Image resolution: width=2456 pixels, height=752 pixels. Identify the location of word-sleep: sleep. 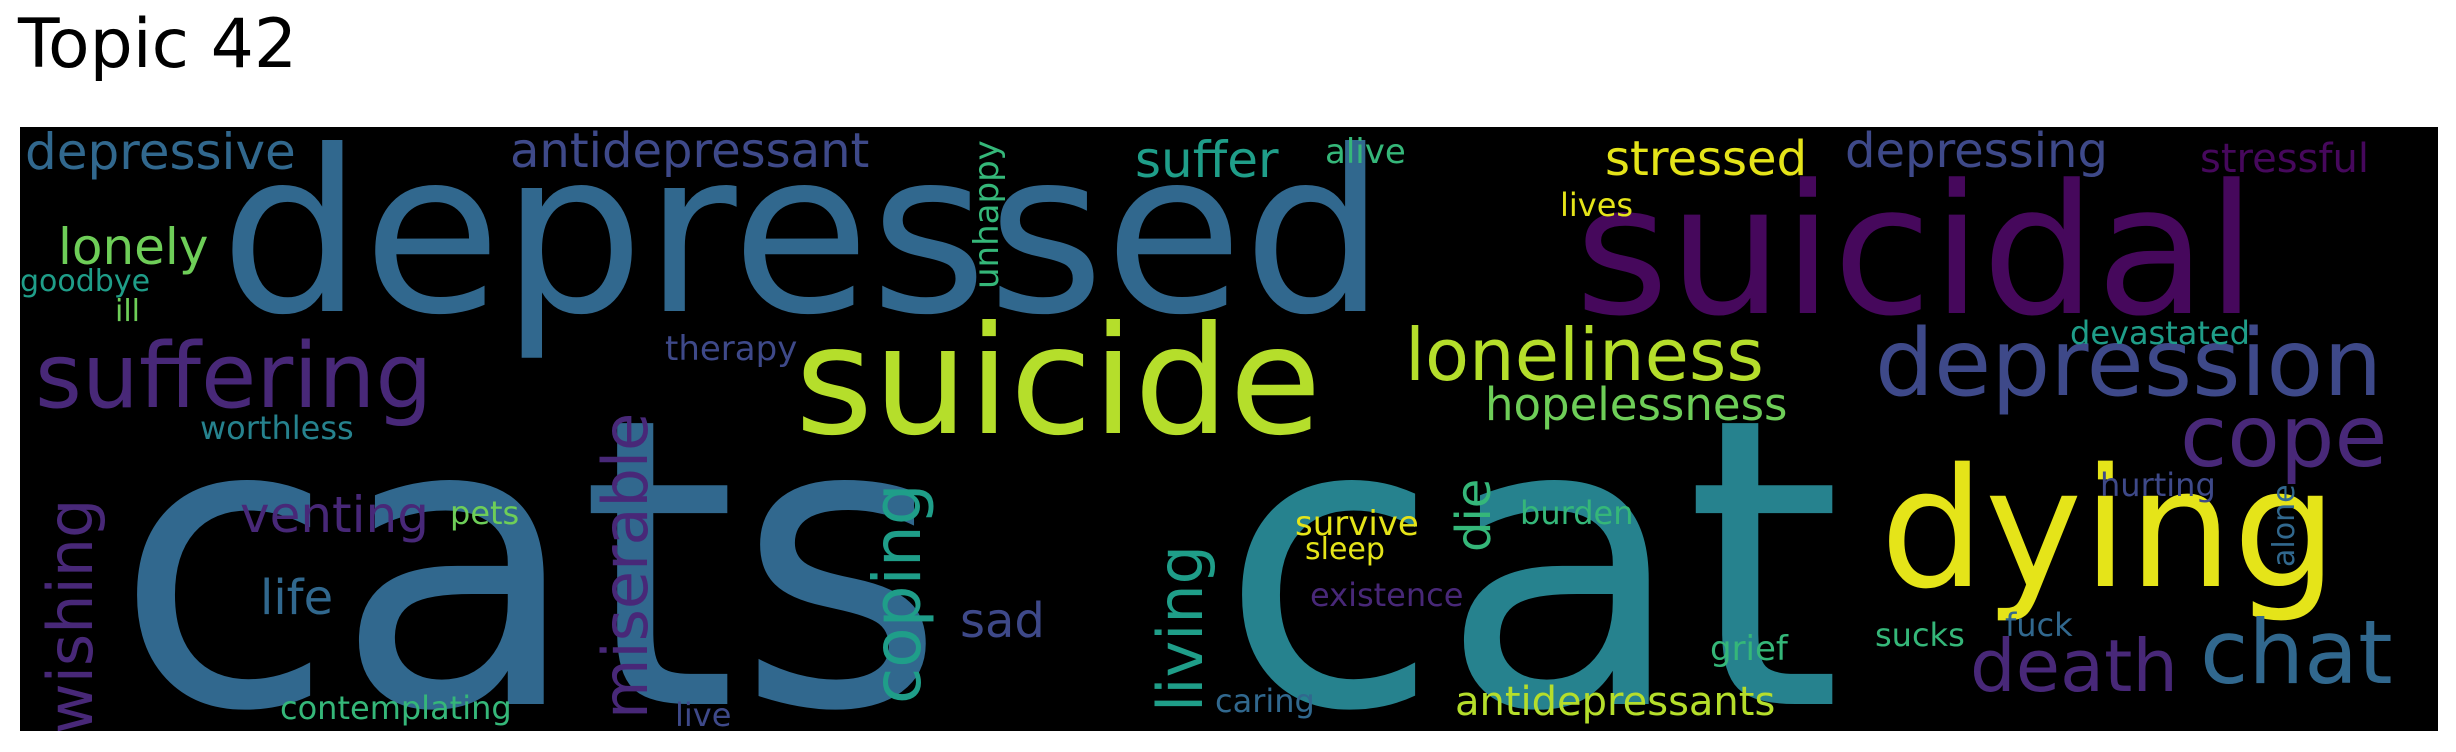
(1345, 549).